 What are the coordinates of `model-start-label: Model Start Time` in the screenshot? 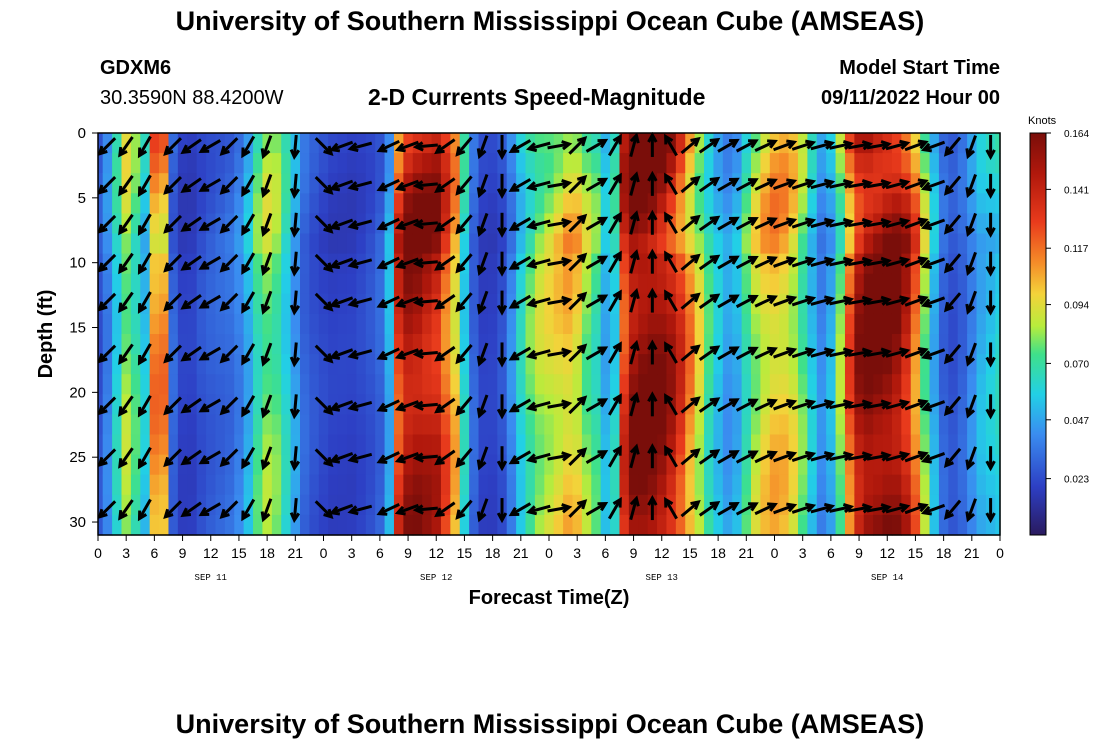 It's located at (919, 68).